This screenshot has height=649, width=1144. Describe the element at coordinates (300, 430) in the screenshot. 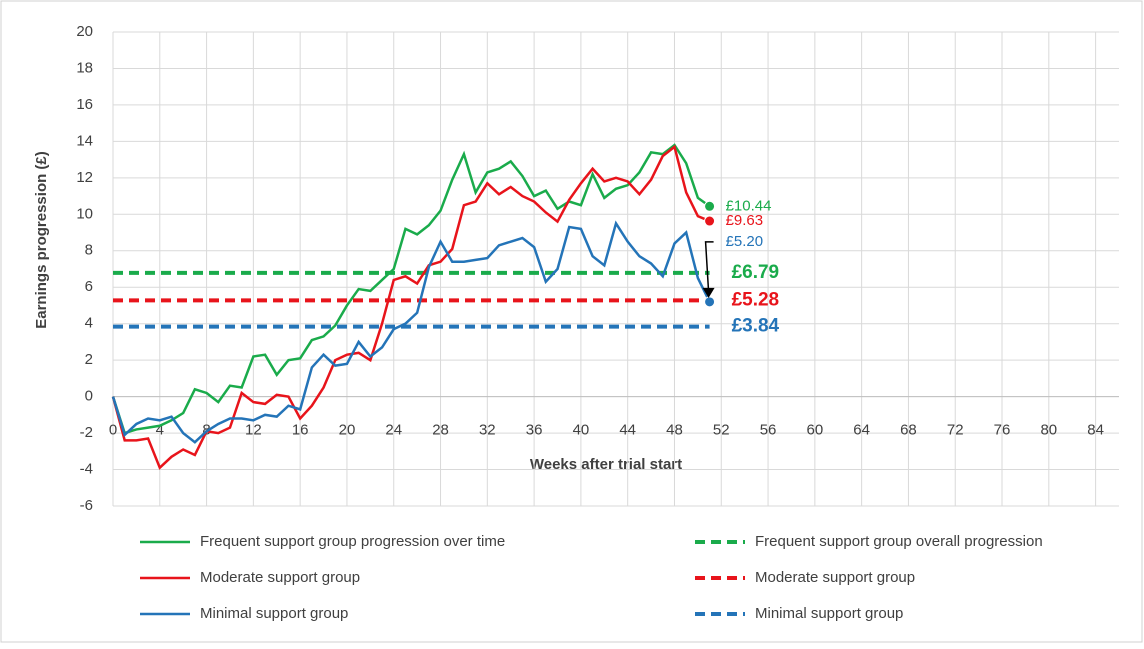

I see `x-tick-label: 16` at that location.